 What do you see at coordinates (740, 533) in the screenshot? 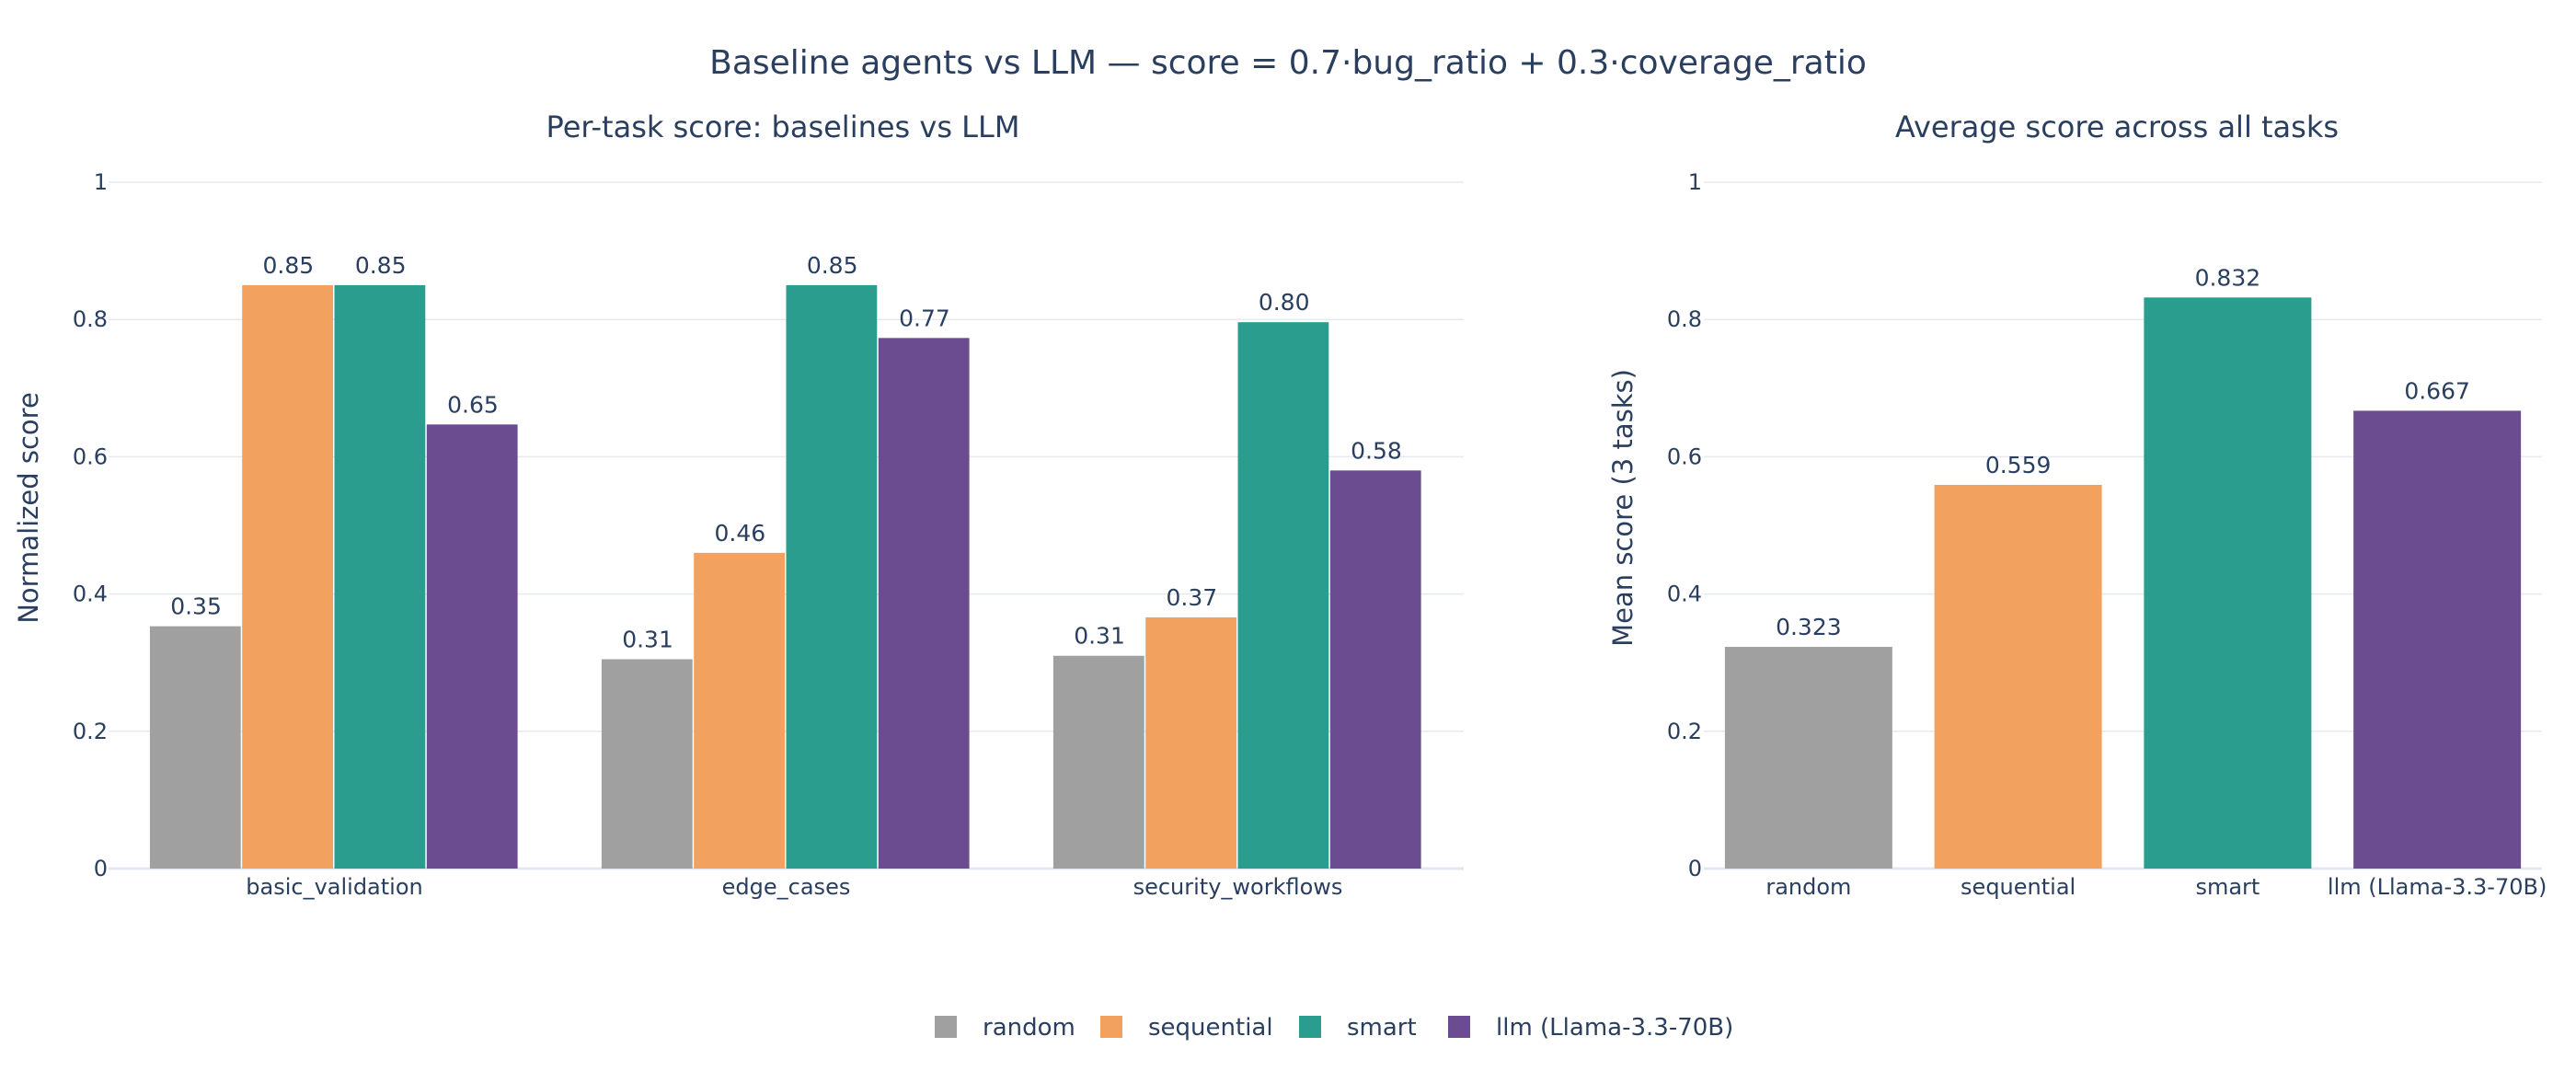
I see `data-label: 0.46` at bounding box center [740, 533].